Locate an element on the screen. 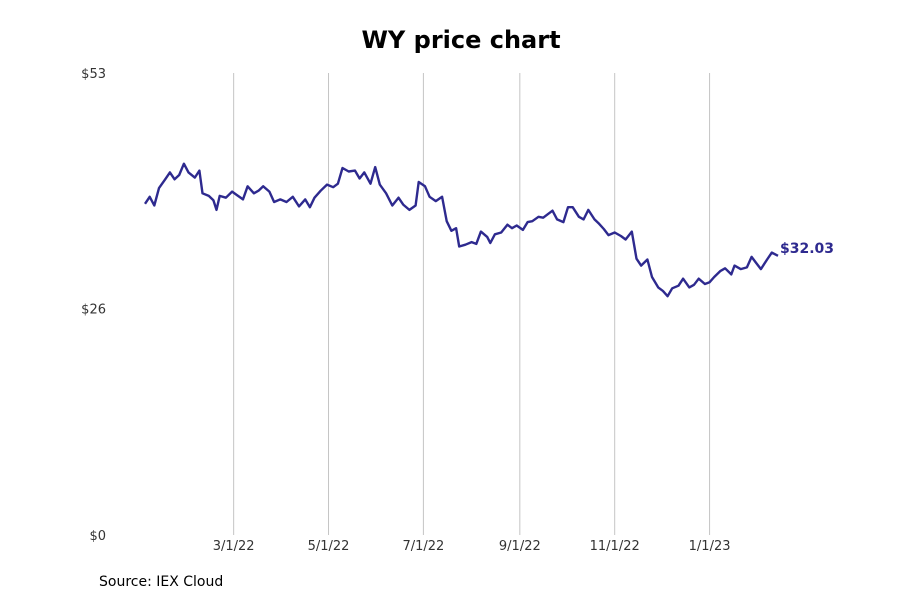 Image resolution: width=900 pixels, height=600 pixels. x-tick-label: 3/1/22 is located at coordinates (234, 546).